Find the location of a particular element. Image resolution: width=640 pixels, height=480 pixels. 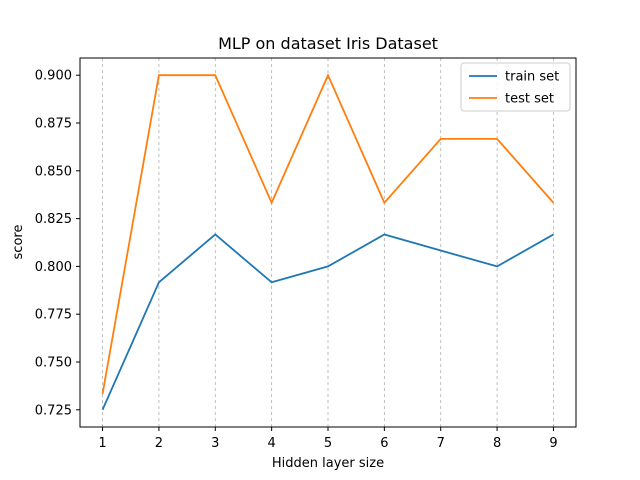

x-tick-label: 6 is located at coordinates (384, 443).